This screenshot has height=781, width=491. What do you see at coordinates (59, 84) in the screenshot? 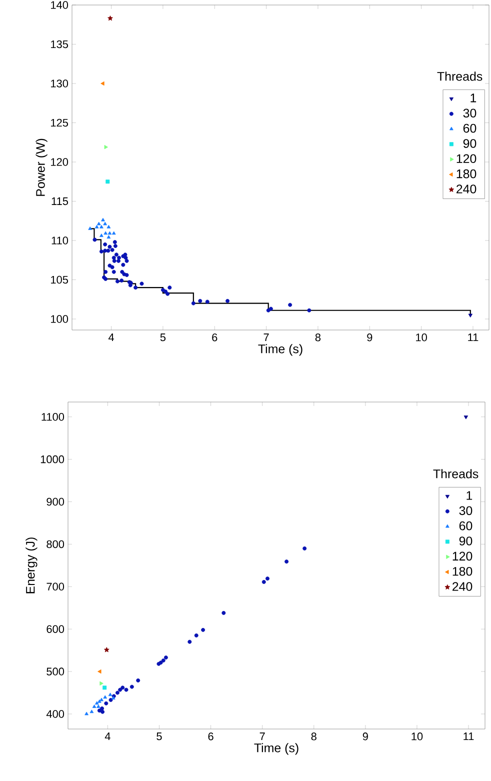
I see `y-tick-label: 130` at bounding box center [59, 84].